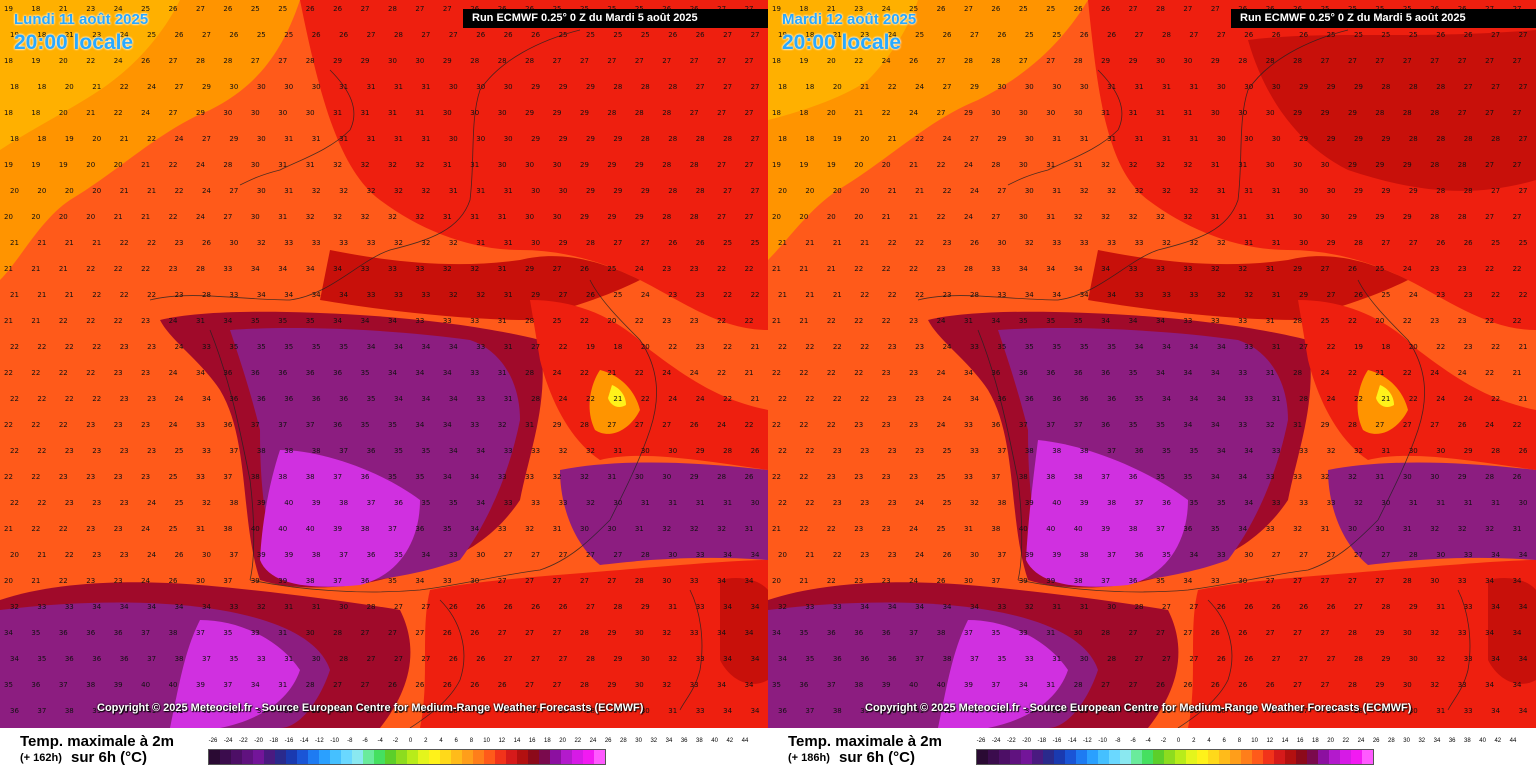  What do you see at coordinates (395, 741) in the screenshot?
I see `color-scale-label: -2` at bounding box center [395, 741].